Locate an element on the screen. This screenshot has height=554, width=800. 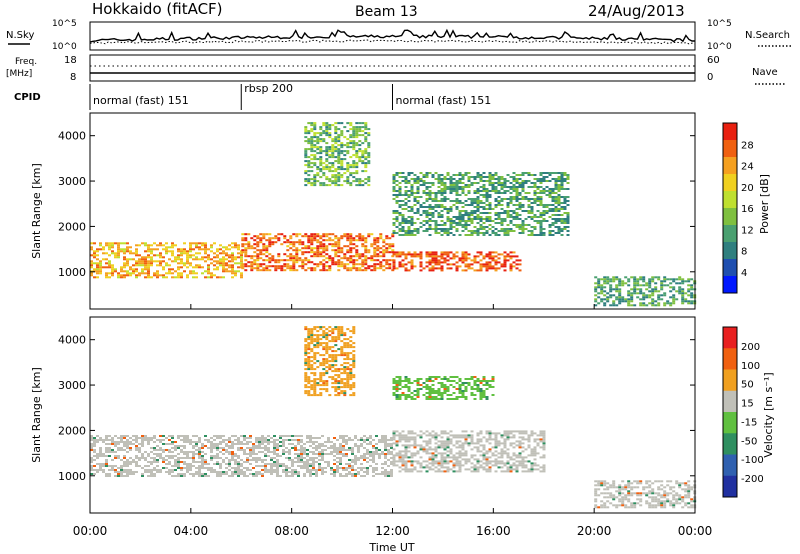
nsearch-tick-bottom: 10^0 is located at coordinates (719, 47).